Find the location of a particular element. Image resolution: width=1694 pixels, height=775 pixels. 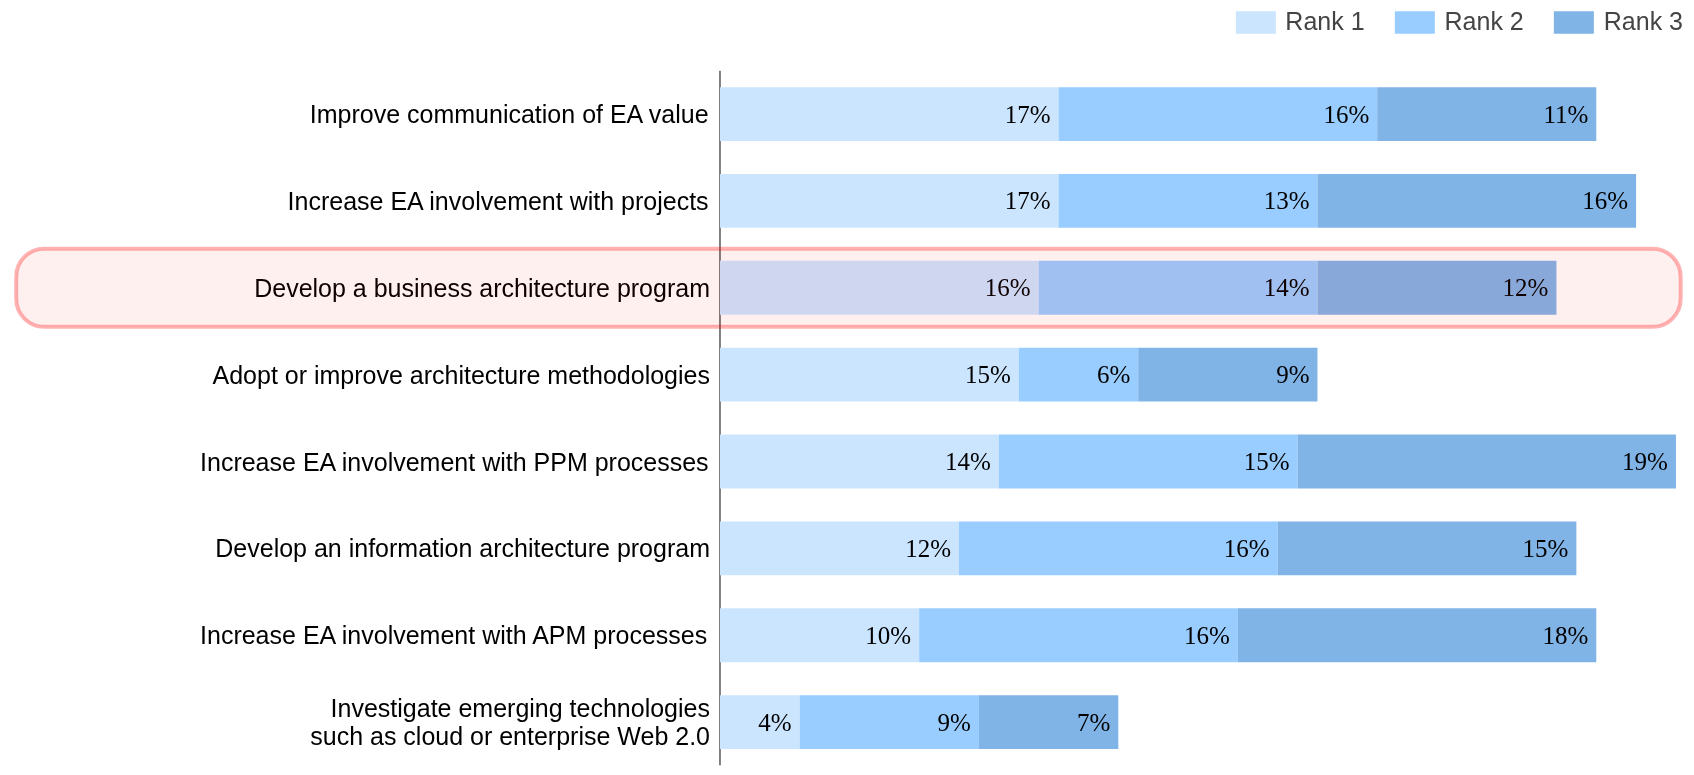

y-tick-label: Adopt or improve architecture methodologies is located at coordinates (461, 374).